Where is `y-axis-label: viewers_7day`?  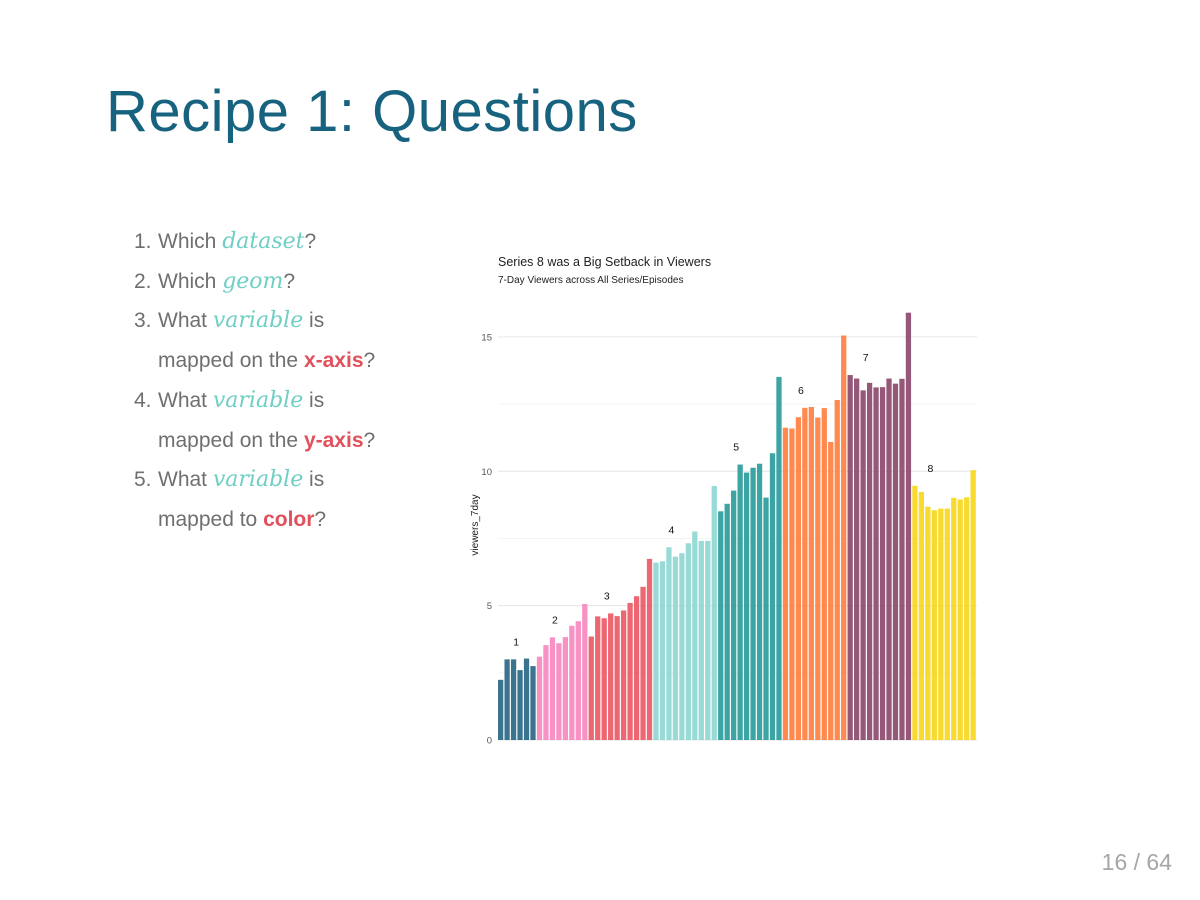
y-axis-label: viewers_7day is located at coordinates (475, 524).